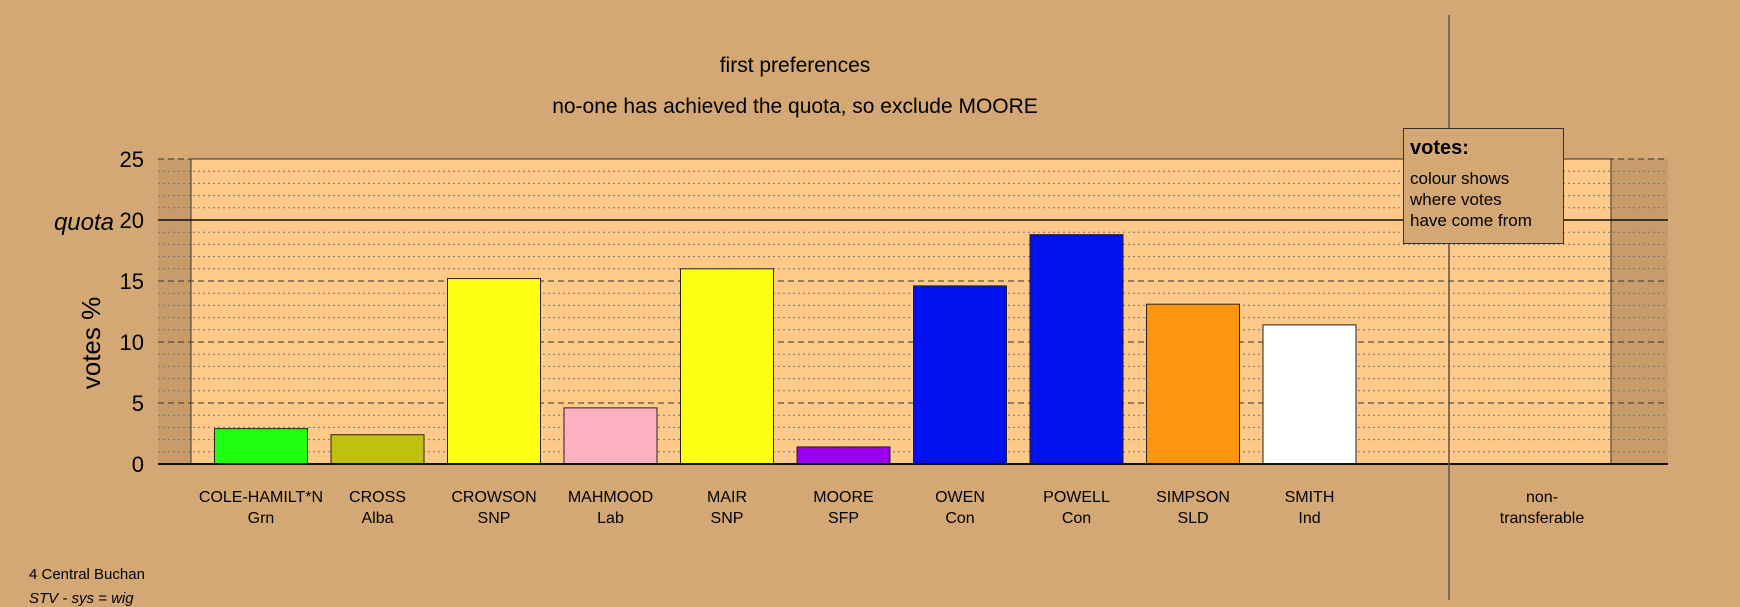 This screenshot has height=607, width=1740. Describe the element at coordinates (1193, 497) in the screenshot. I see `candidate-name-label: SIMPSON` at that location.